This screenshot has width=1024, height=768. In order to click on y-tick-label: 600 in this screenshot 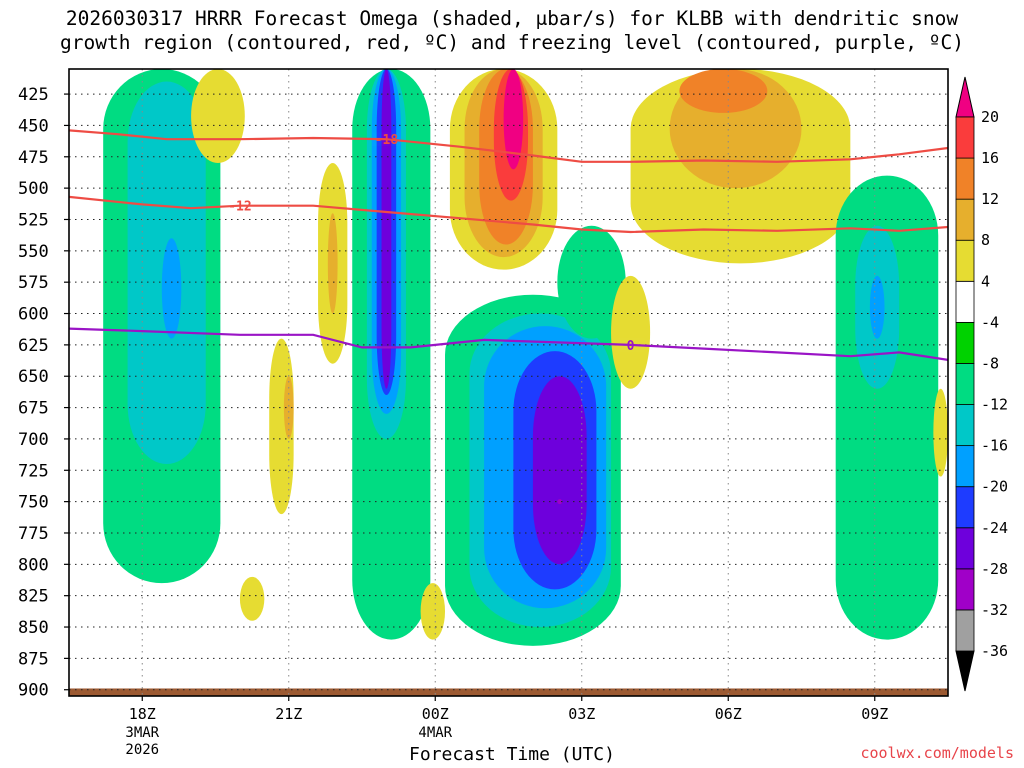, I will do `click(33, 315)`.